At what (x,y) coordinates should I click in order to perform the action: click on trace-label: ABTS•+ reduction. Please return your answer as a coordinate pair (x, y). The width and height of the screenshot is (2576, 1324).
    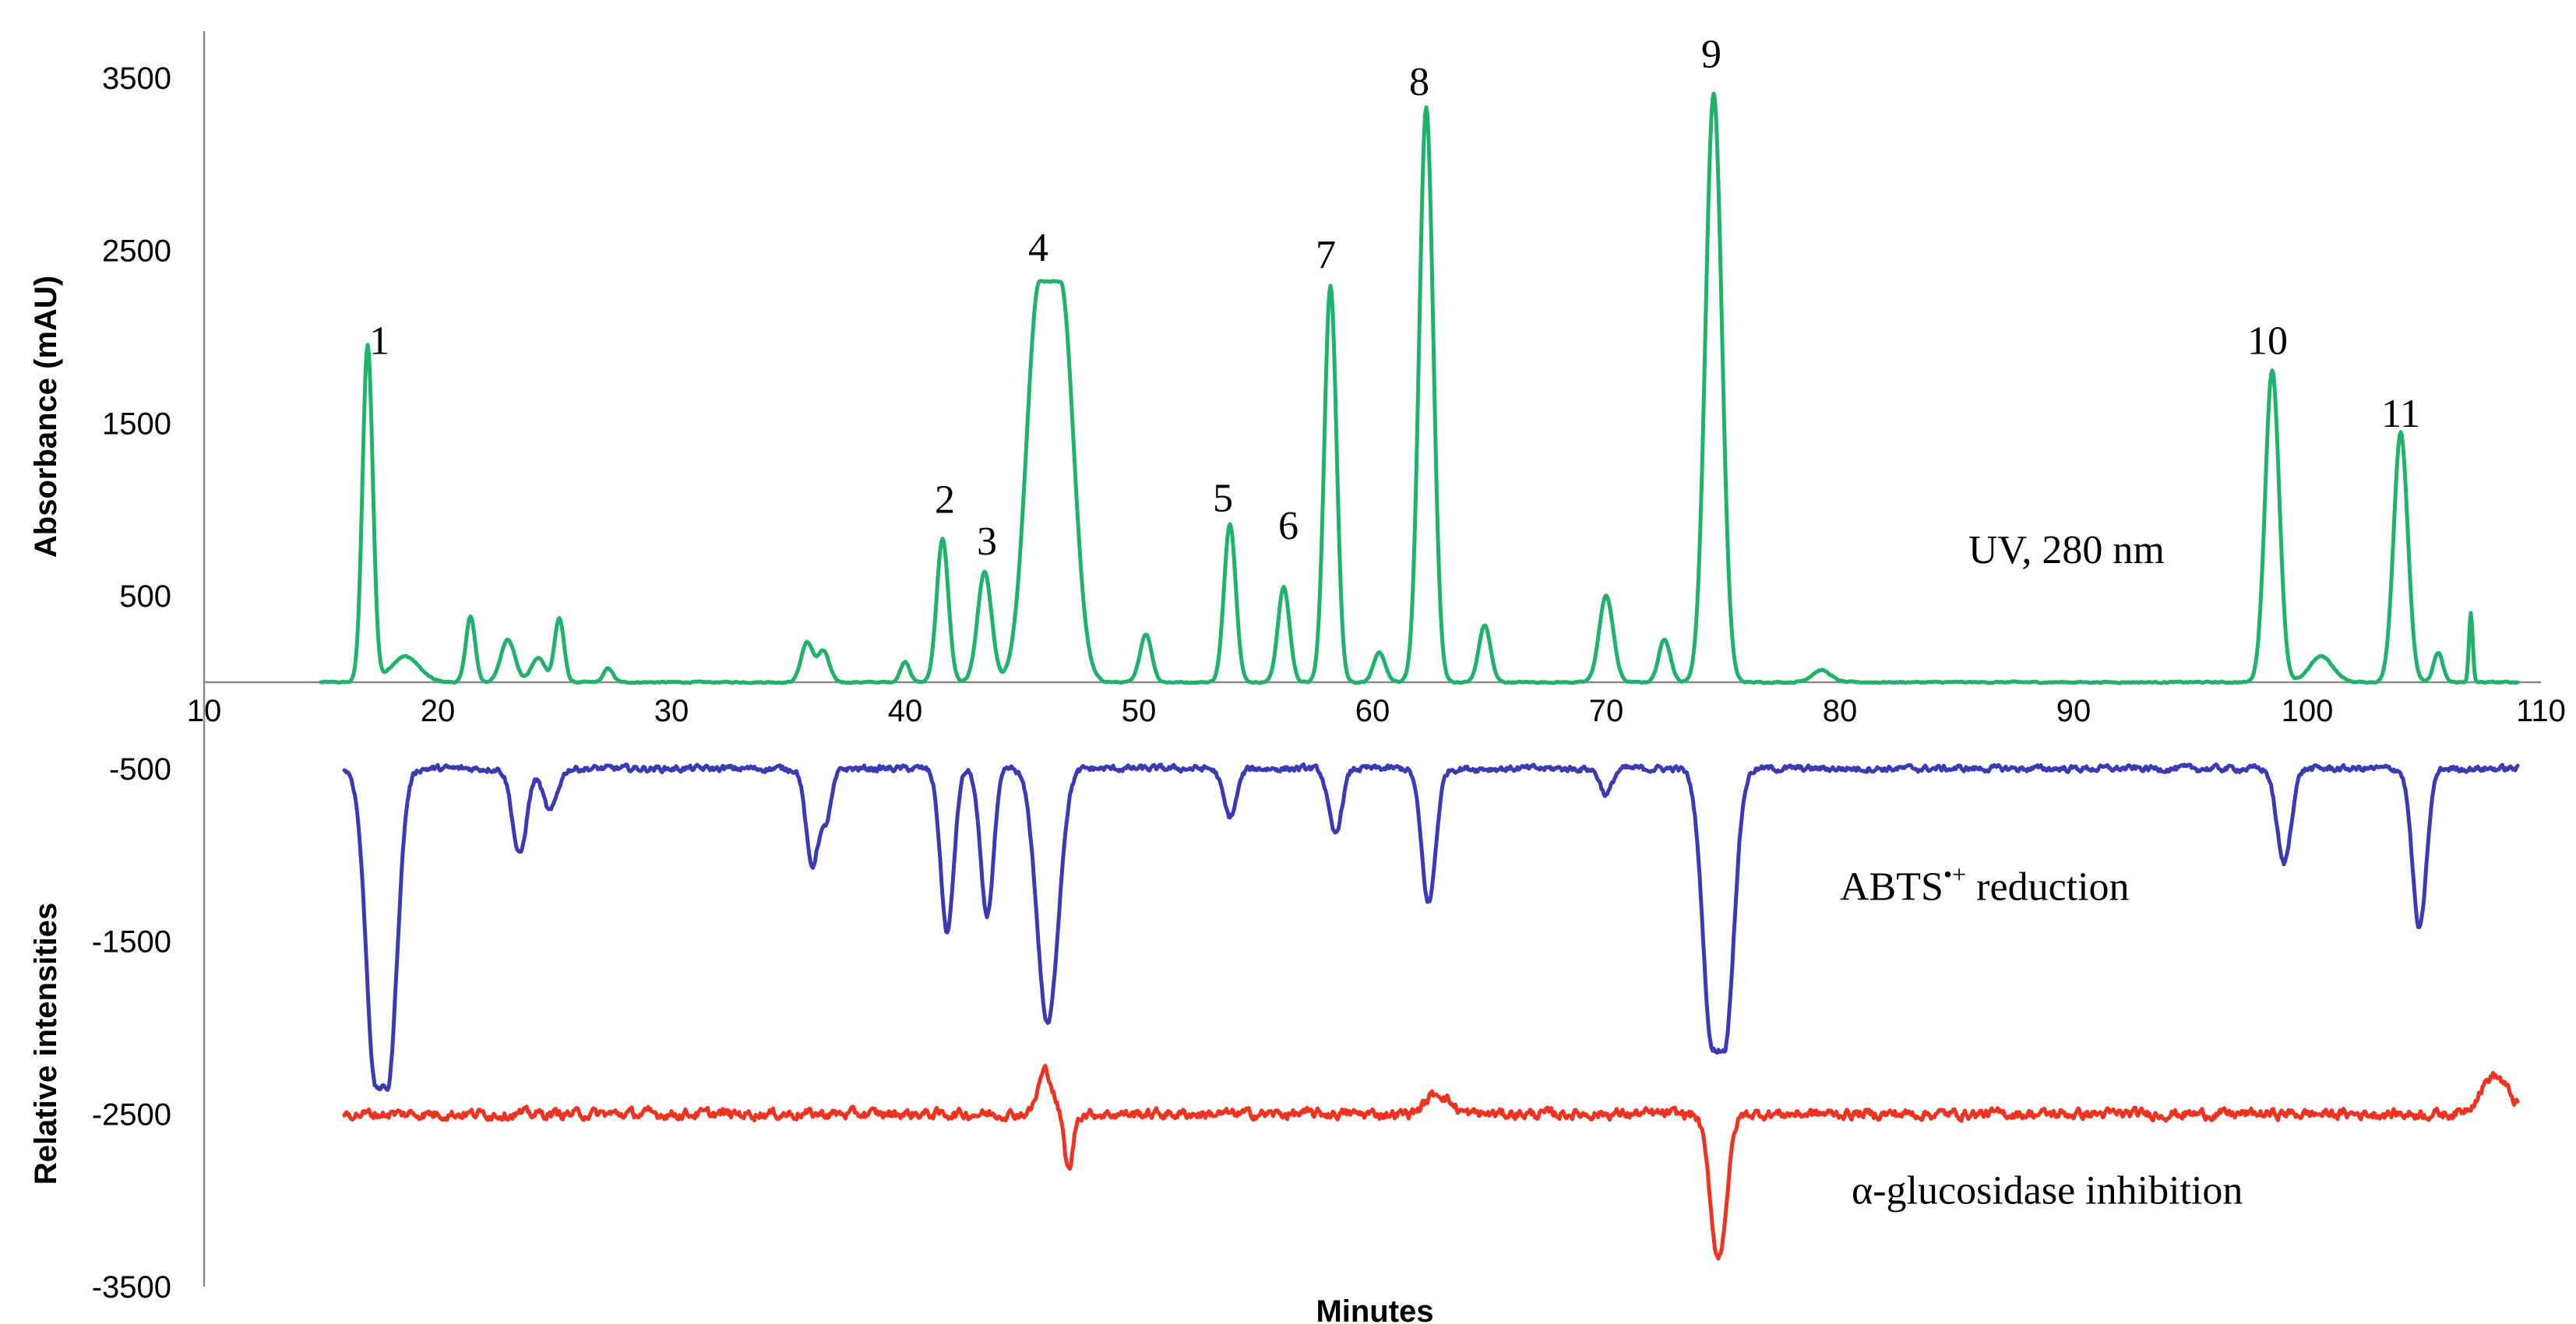
    Looking at the image, I should click on (1985, 885).